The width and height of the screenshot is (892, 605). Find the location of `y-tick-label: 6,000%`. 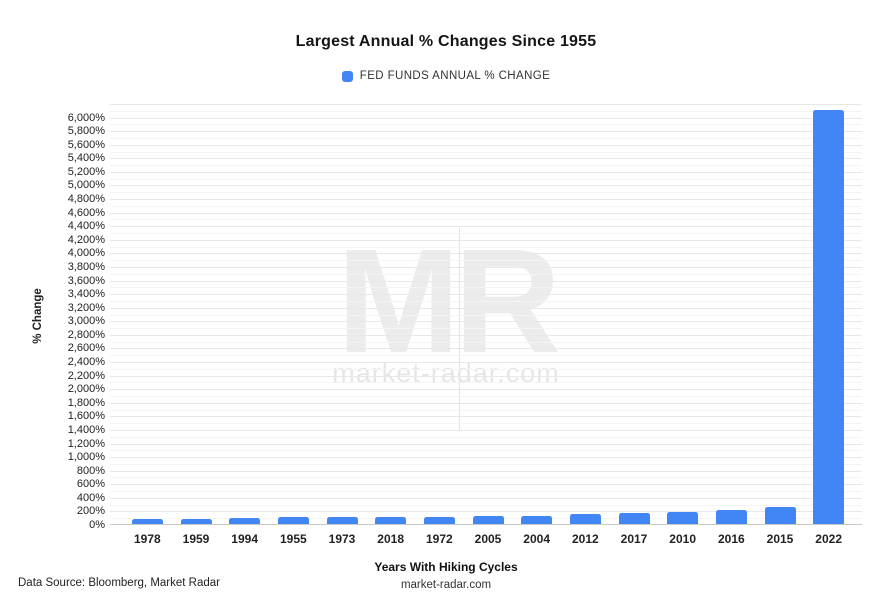

y-tick-label: 6,000% is located at coordinates (86, 117).